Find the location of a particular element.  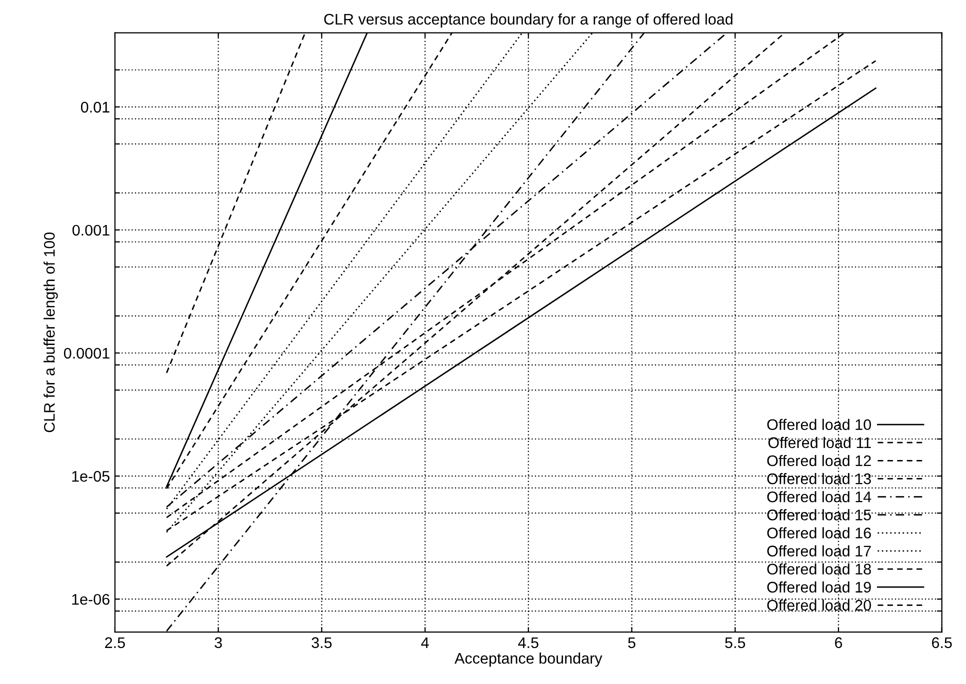

x-axis-title: Acceptance boundary is located at coordinates (528, 659).